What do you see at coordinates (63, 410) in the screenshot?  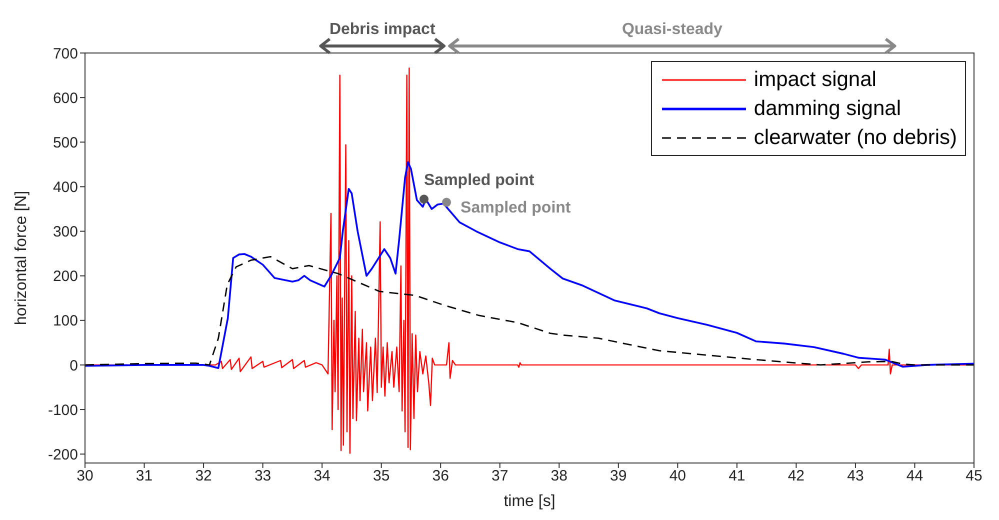 I see `y-tick-label: -100` at bounding box center [63, 410].